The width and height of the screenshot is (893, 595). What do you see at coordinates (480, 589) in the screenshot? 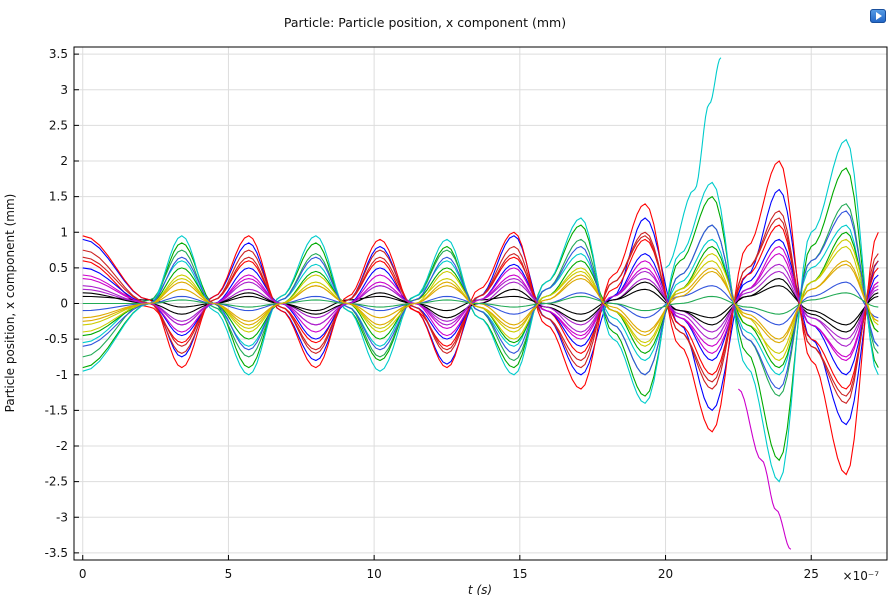
I see `x-axis-label: t (s)` at bounding box center [480, 589].